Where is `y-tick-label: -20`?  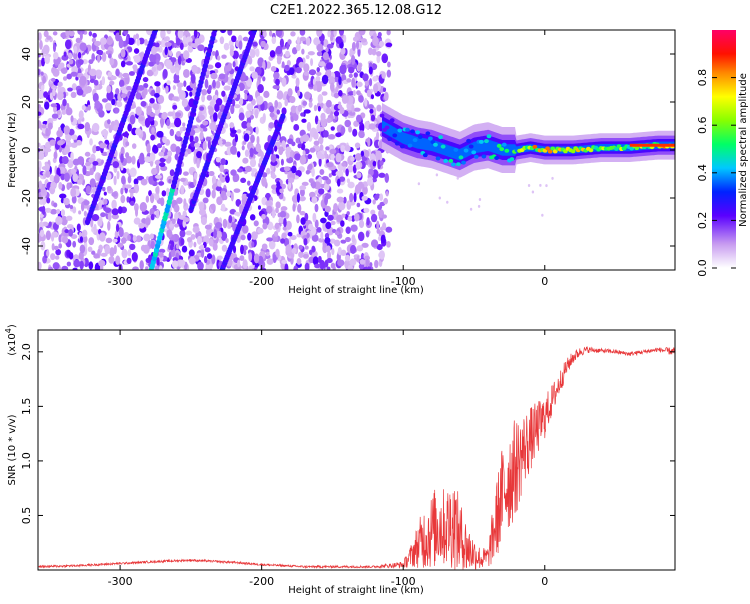 y-tick-label: -20 is located at coordinates (26, 198).